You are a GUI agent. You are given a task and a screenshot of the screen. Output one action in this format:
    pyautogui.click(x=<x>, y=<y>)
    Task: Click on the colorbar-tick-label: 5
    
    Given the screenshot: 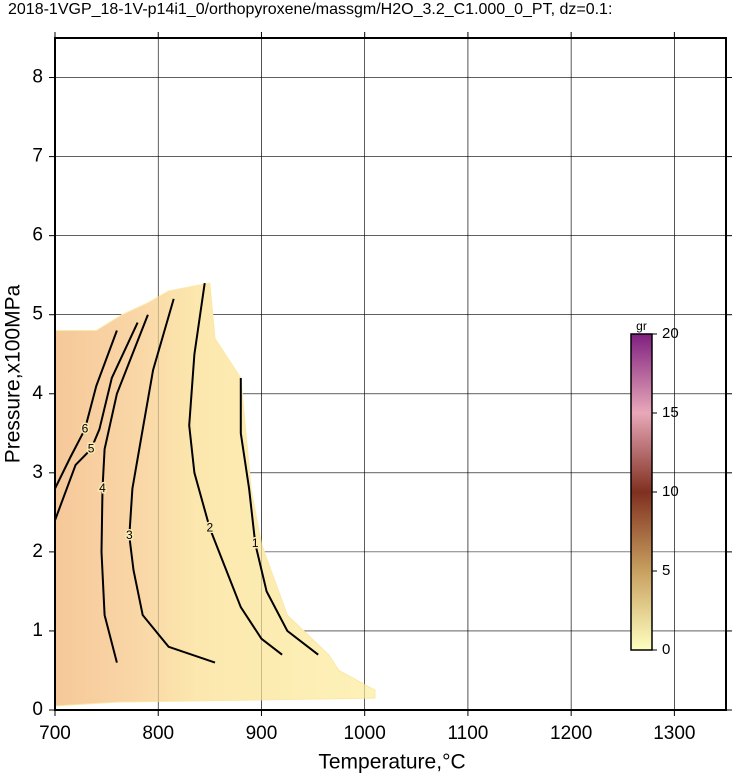 What is the action you would take?
    pyautogui.click(x=666, y=570)
    